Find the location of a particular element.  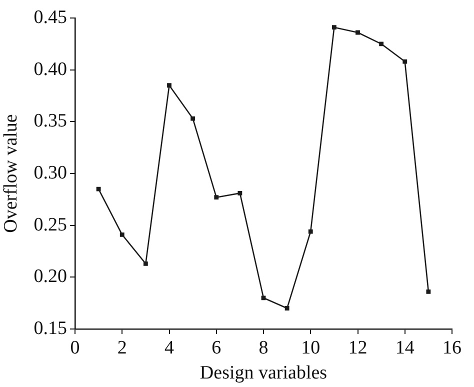

y-tick-label: 0.20 is located at coordinates (50, 277).